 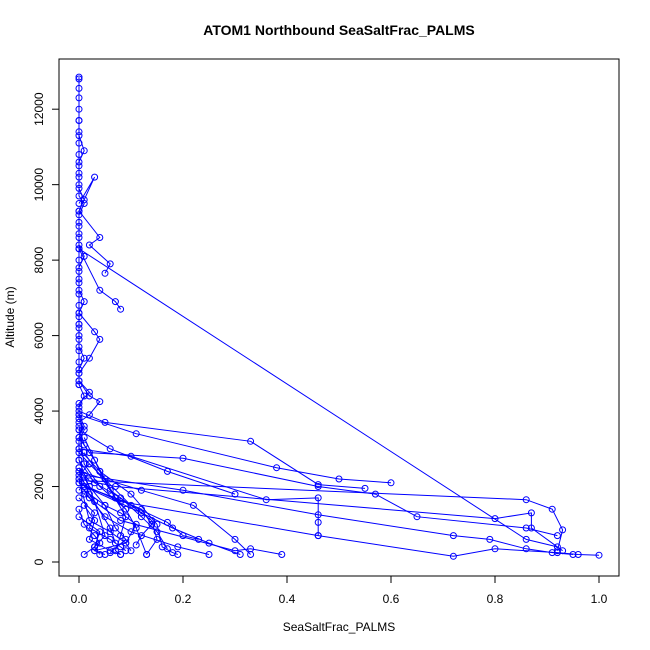 What do you see at coordinates (39, 185) in the screenshot?
I see `y-tick-label: 10000` at bounding box center [39, 185].